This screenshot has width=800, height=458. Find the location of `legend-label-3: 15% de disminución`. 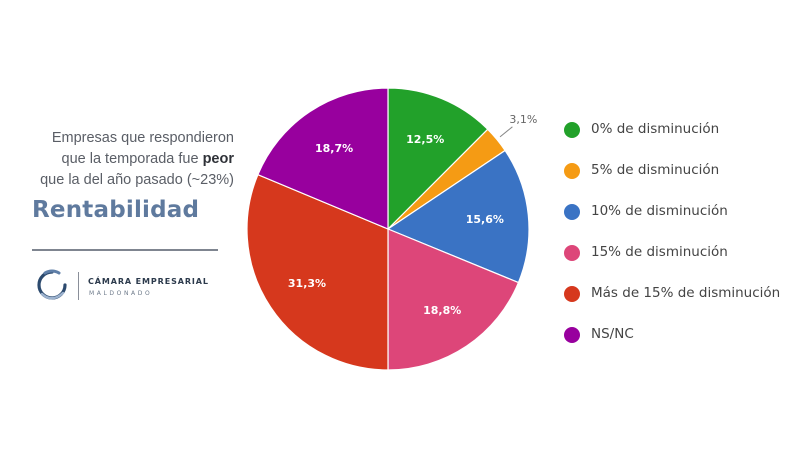

legend-label-3: 15% de disminución is located at coordinates (659, 252).